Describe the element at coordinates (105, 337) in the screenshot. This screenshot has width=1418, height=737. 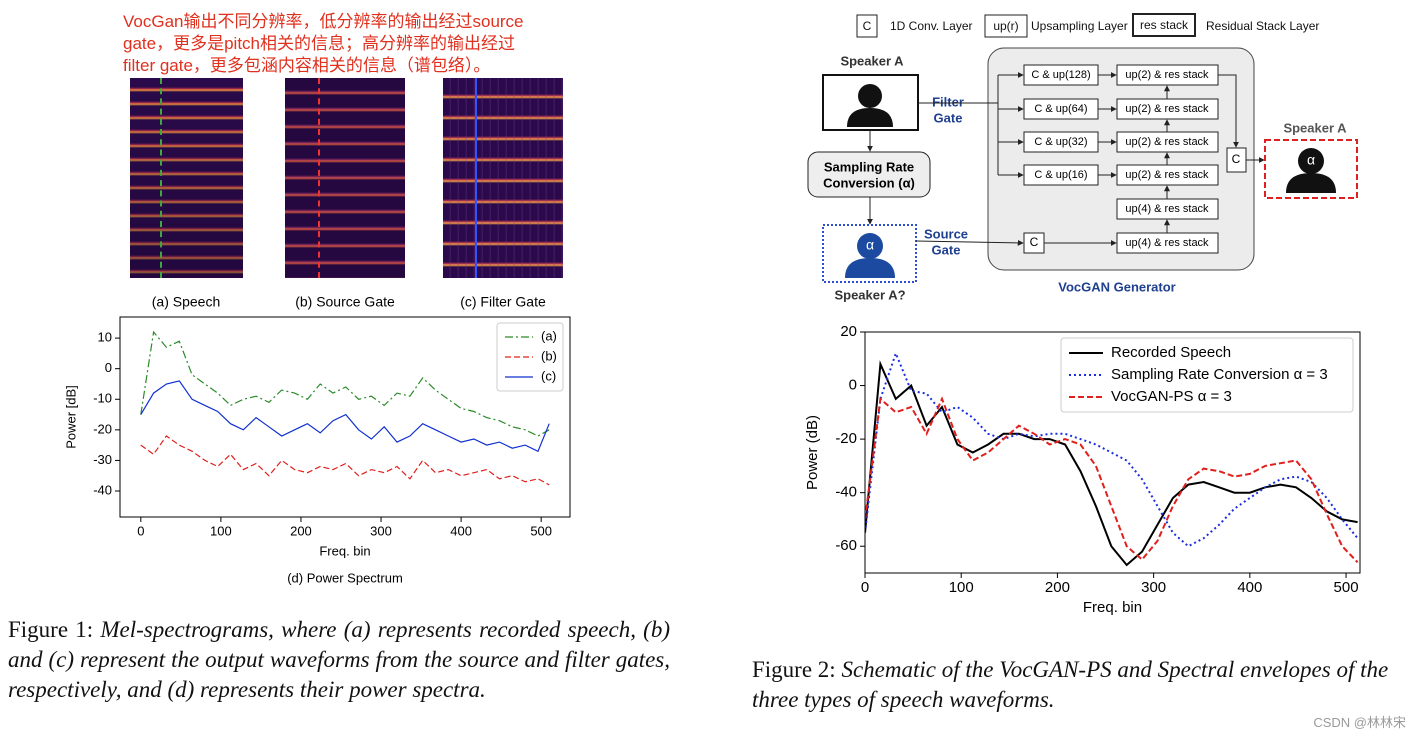
I see `y-tick-label: 10` at that location.